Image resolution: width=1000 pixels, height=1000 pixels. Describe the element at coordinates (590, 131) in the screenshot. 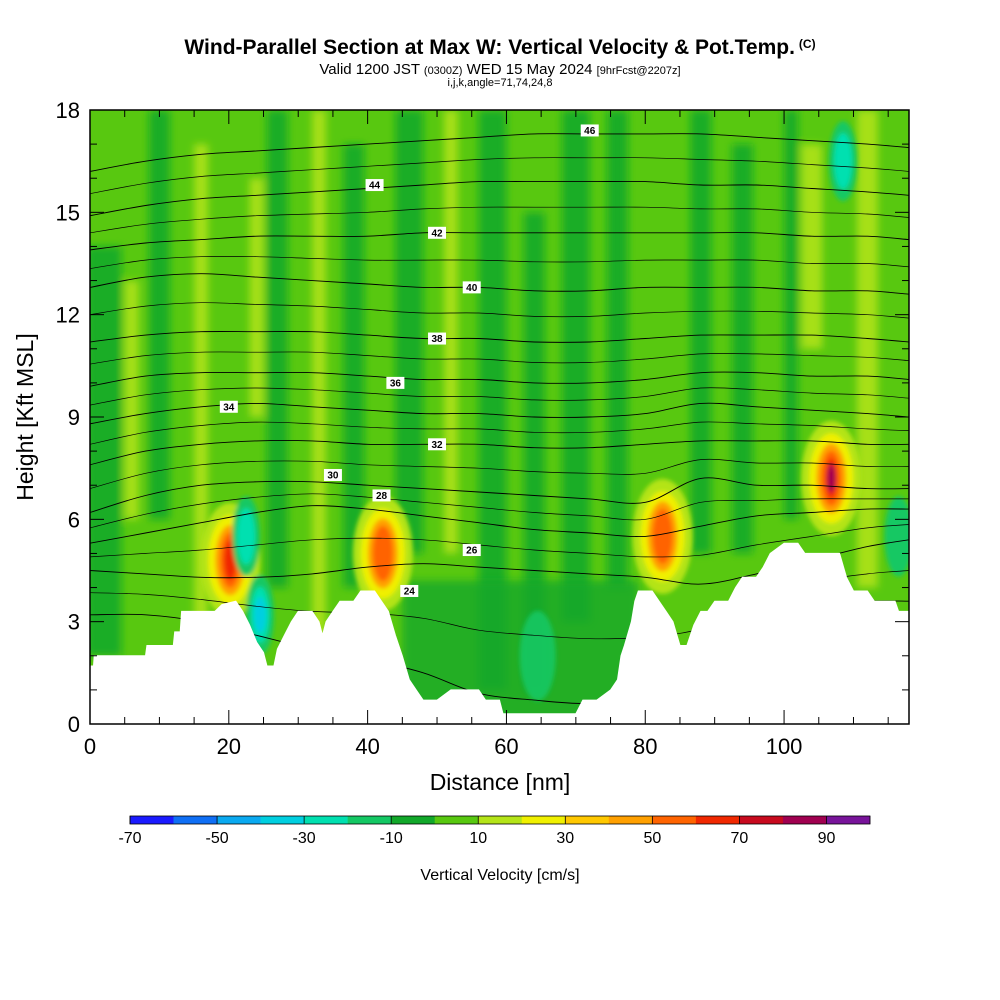

I see `contour-label-46: 46` at that location.